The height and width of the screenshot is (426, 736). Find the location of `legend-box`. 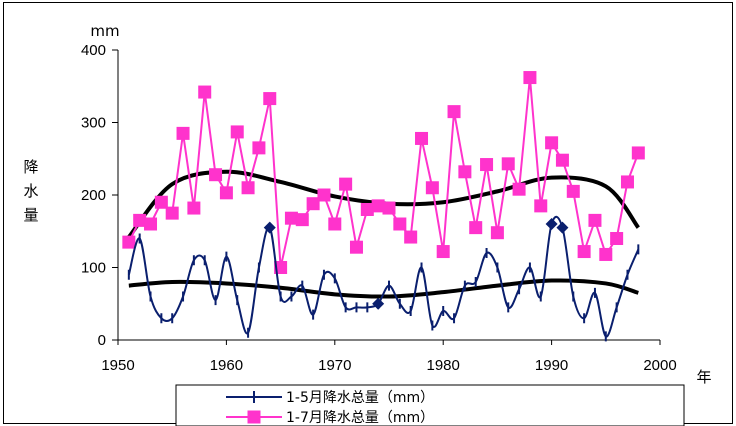

legend-box is located at coordinates (430, 405).